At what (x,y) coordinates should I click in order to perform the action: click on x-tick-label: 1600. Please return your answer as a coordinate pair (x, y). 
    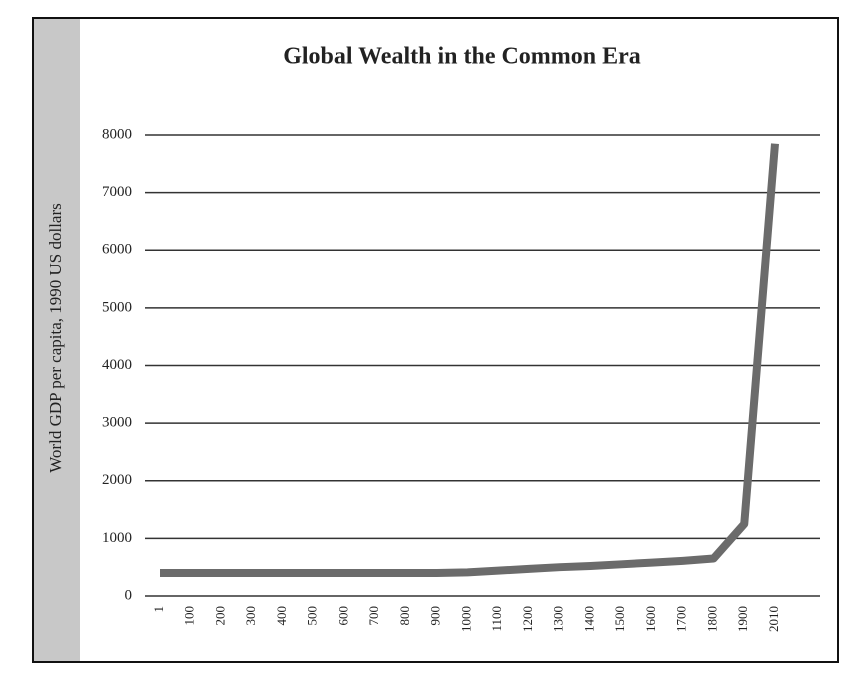
    Looking at the image, I should click on (650, 619).